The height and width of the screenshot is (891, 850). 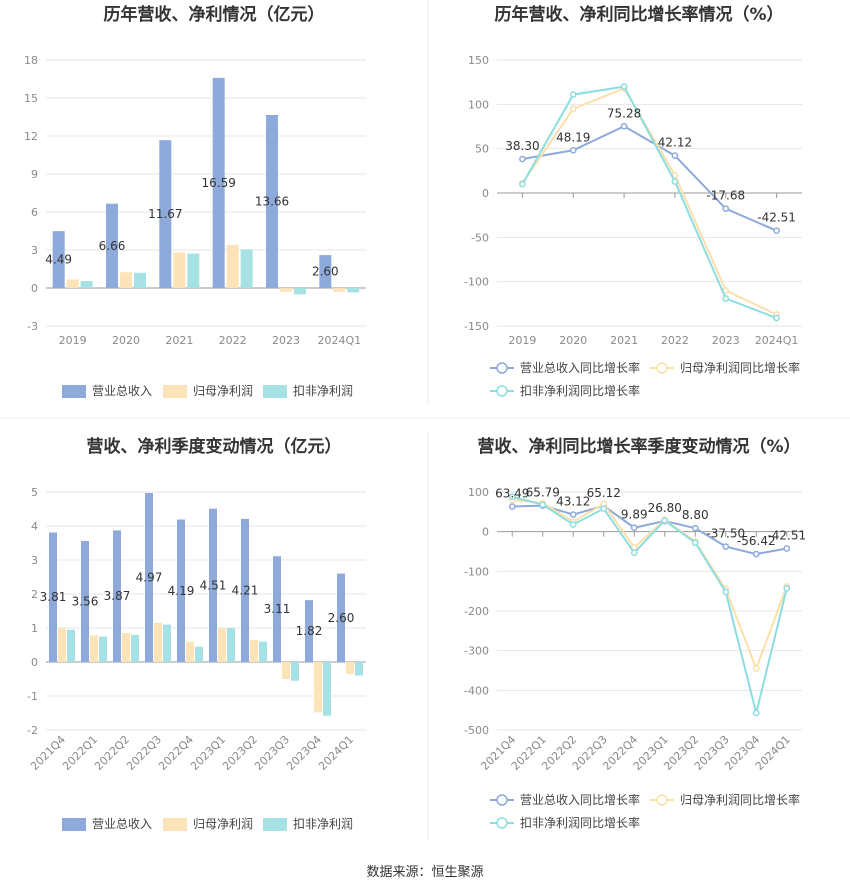 I want to click on y-tick-label: 50, so click(x=482, y=149).